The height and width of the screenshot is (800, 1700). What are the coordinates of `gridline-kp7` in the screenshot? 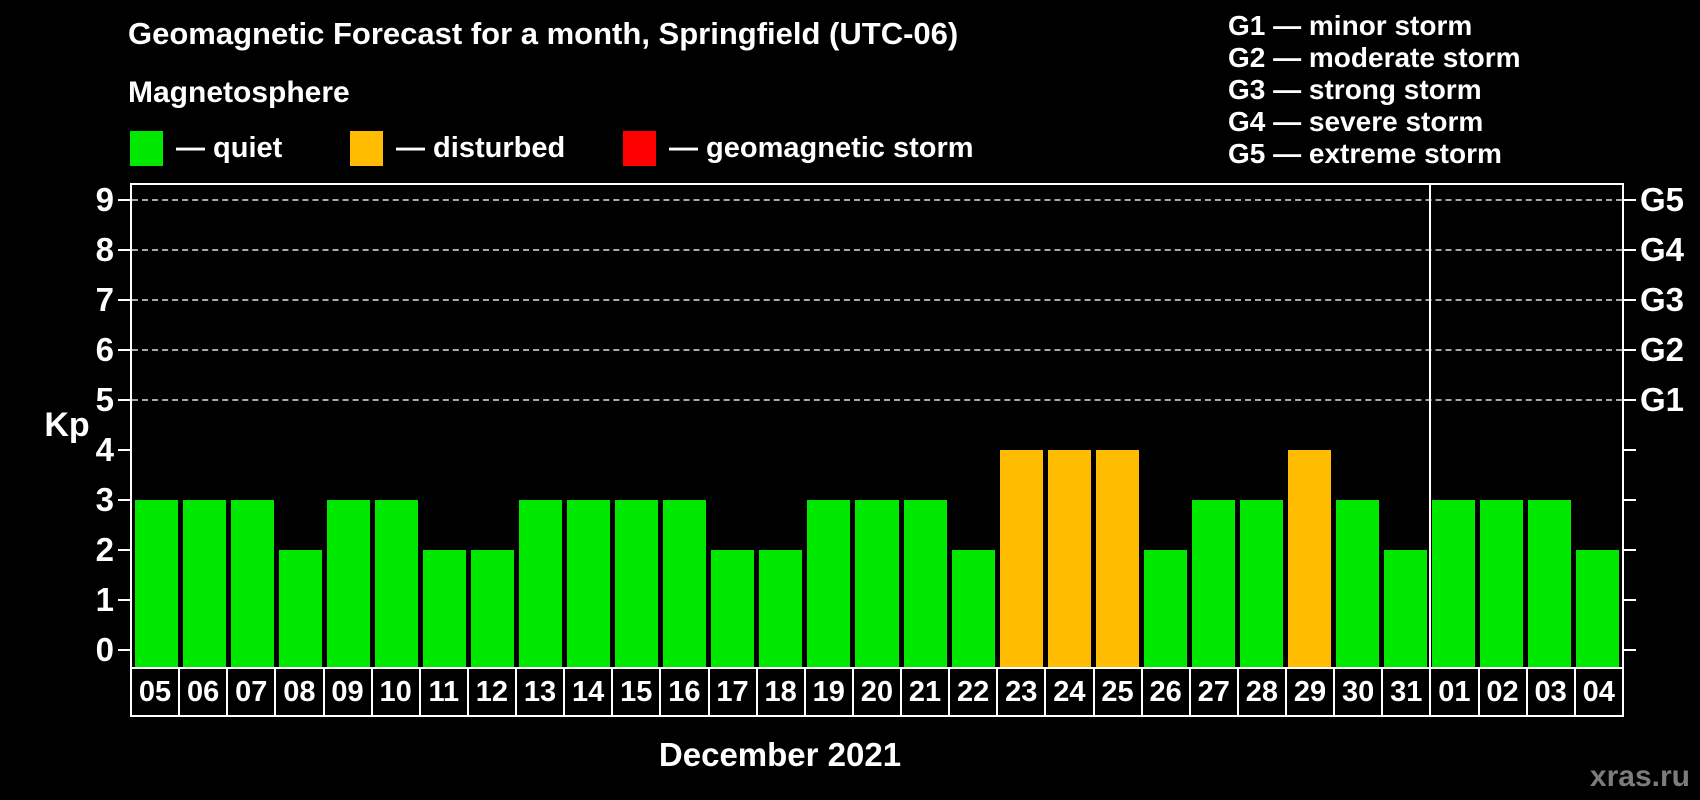 It's located at (877, 300).